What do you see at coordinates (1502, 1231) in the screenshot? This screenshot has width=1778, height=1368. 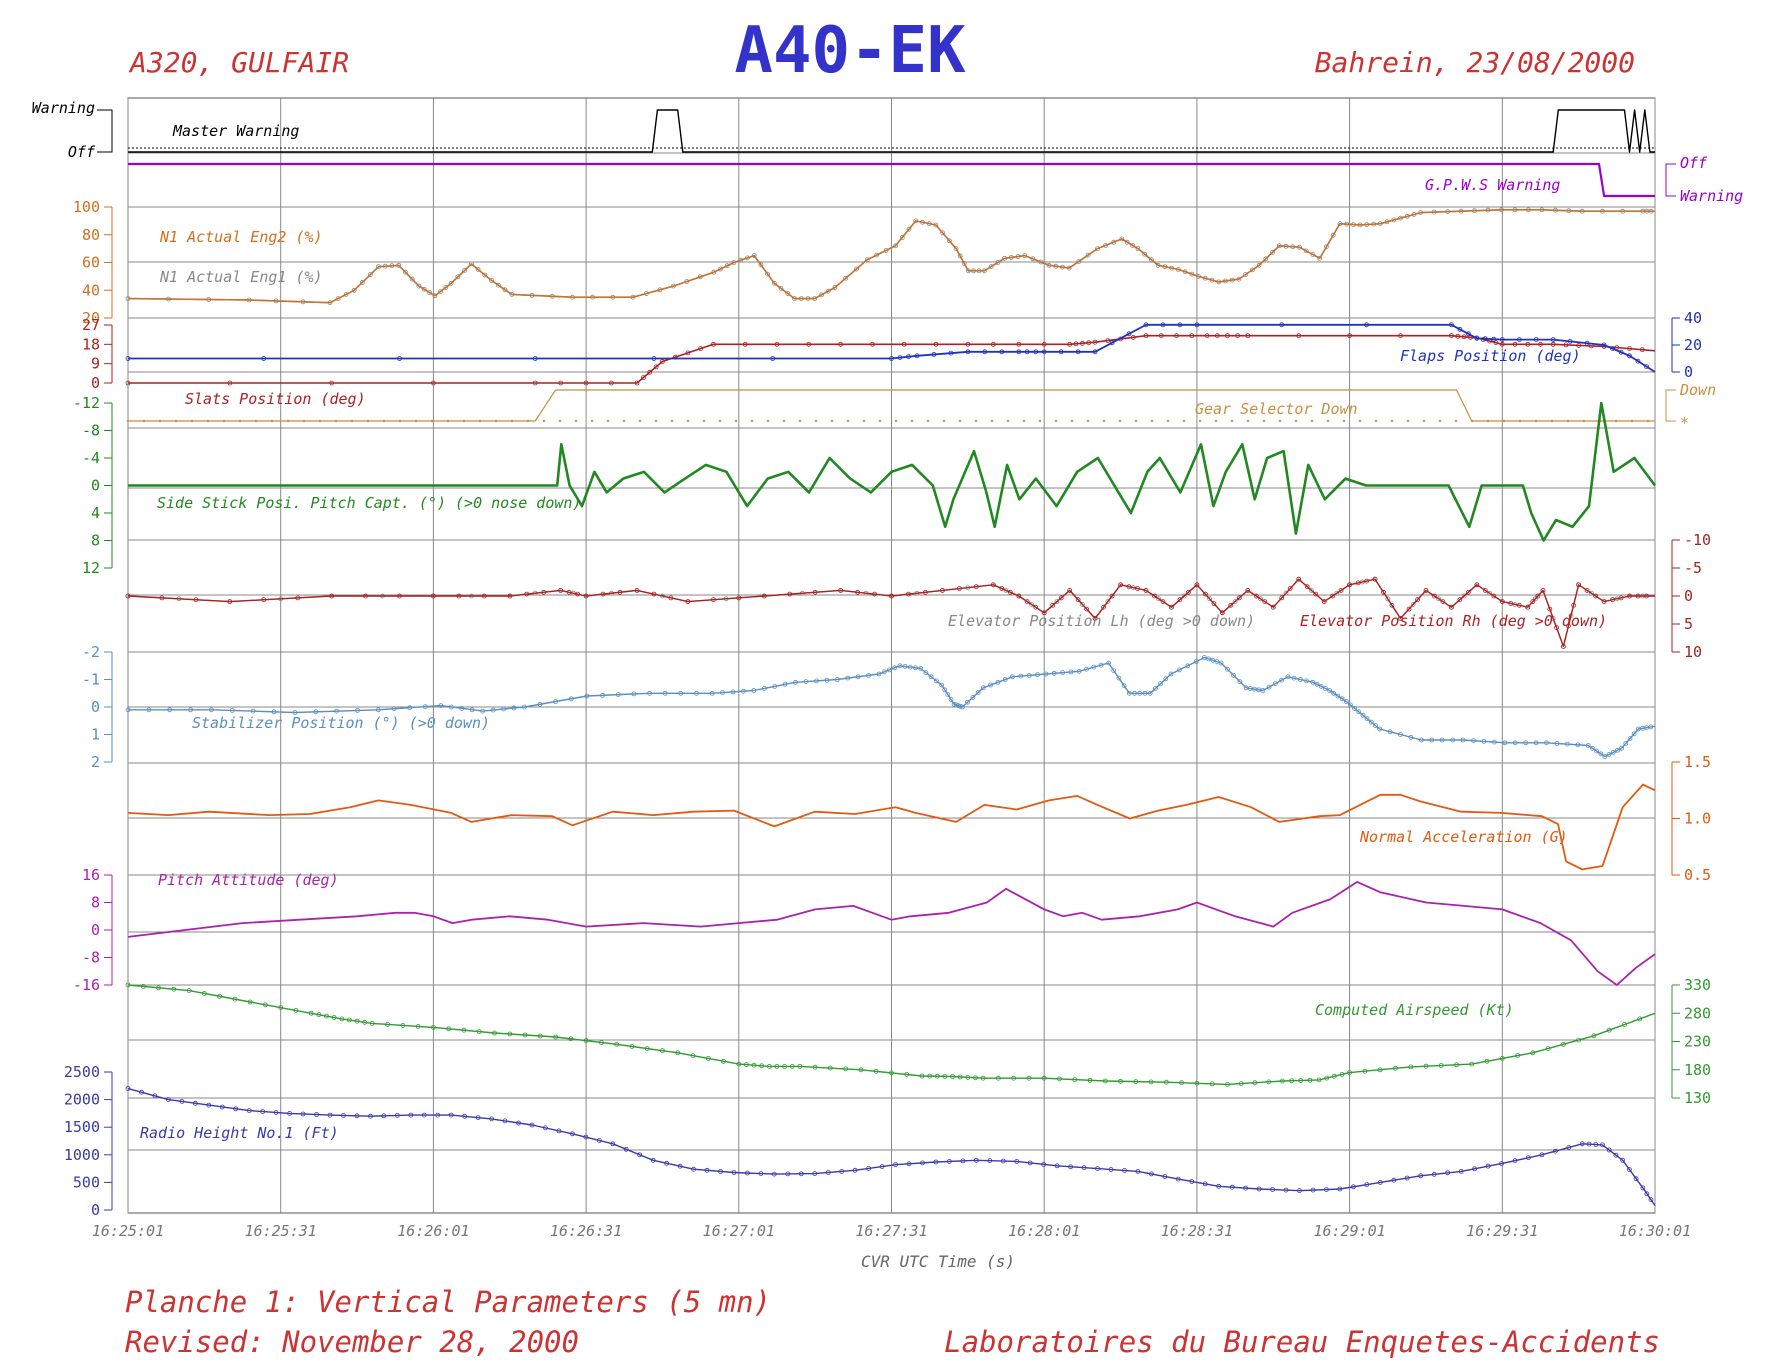 I see `x-tick-label: 16:29:31` at bounding box center [1502, 1231].